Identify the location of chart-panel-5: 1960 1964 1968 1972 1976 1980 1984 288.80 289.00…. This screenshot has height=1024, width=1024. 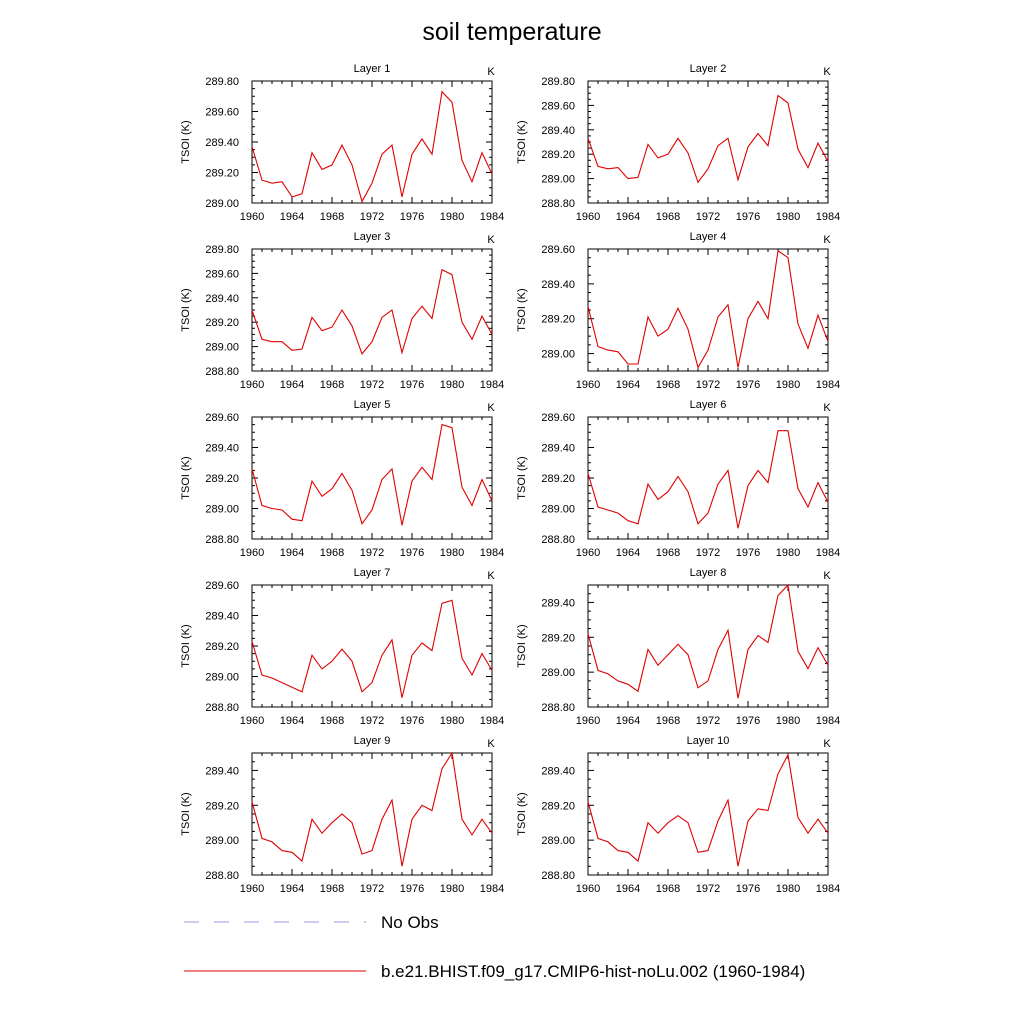
(342, 479).